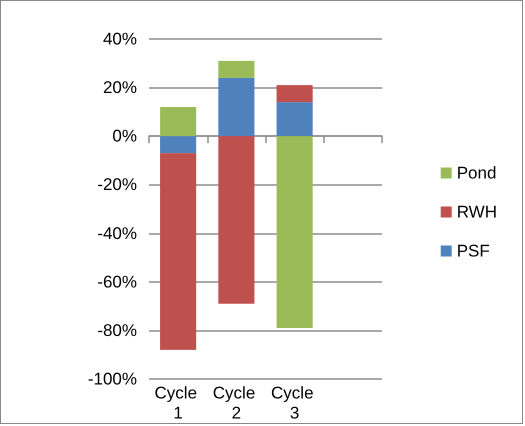  Describe the element at coordinates (476, 173) in the screenshot. I see `legend-label: Pond` at that location.